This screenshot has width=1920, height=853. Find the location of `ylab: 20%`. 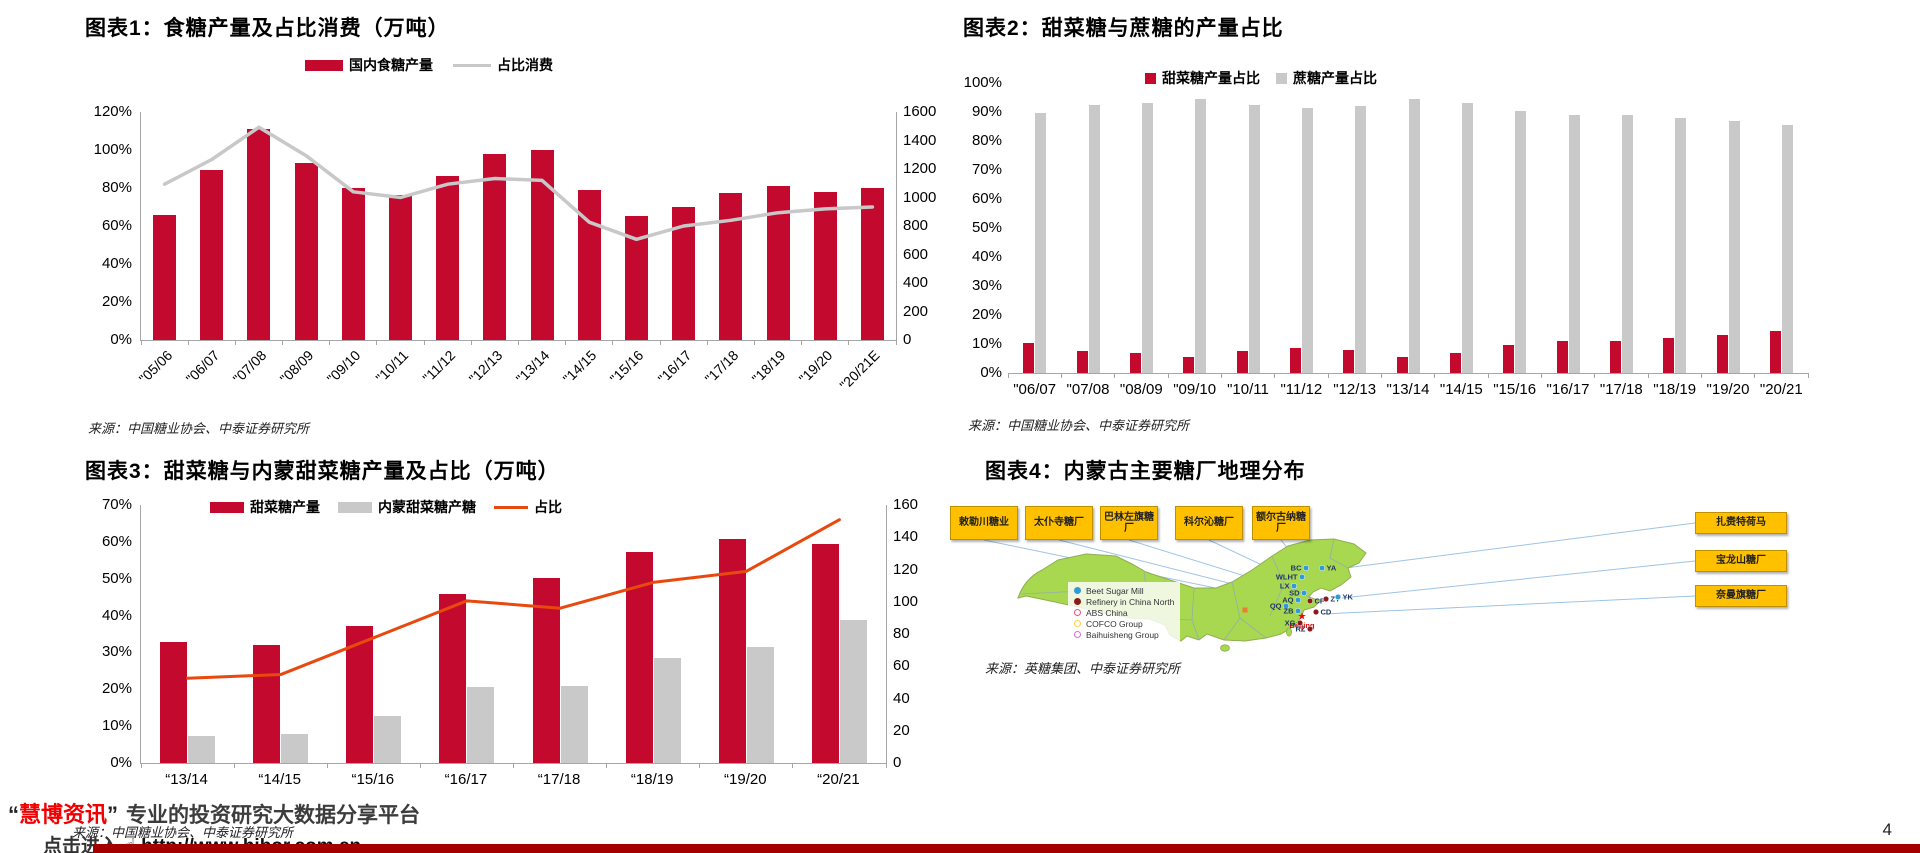

ylab: 20% is located at coordinates (116, 689).